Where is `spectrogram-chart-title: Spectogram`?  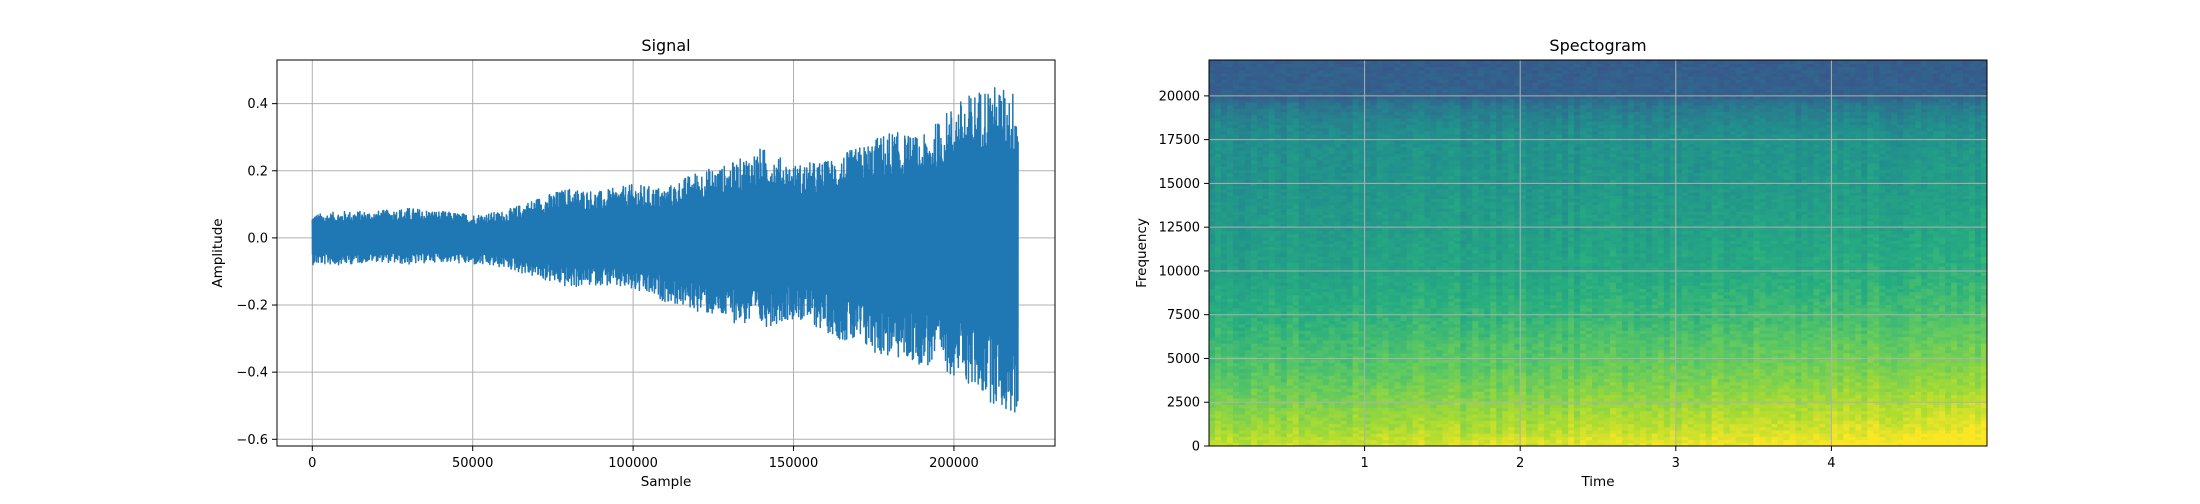 spectrogram-chart-title: Spectogram is located at coordinates (1597, 45).